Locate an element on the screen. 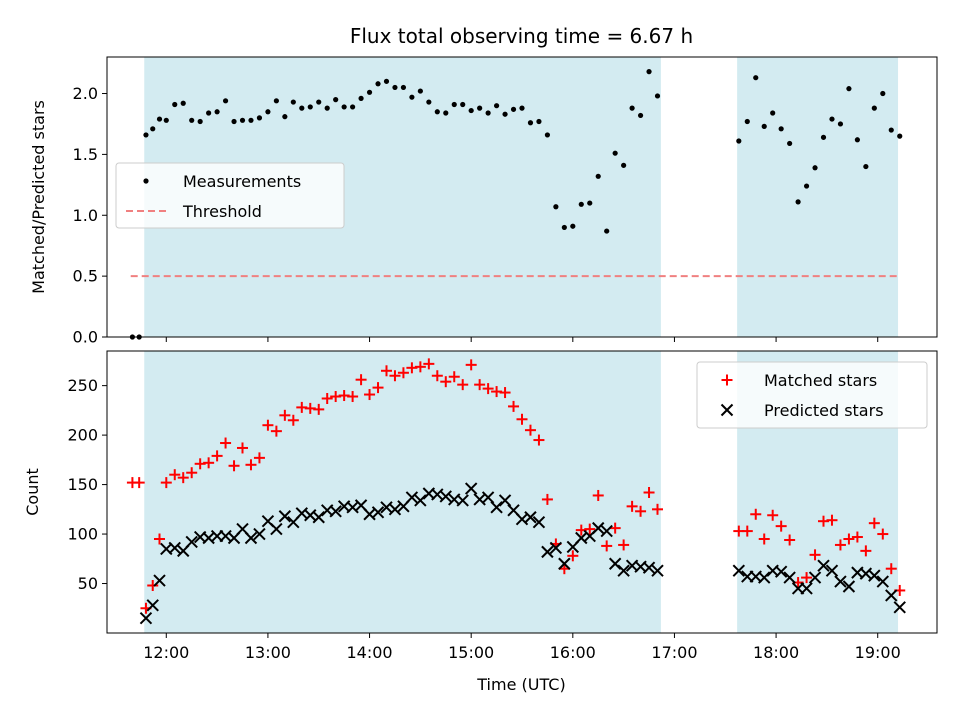 The image size is (960, 720). matched-stars-legend-swatch is located at coordinates (727, 380).